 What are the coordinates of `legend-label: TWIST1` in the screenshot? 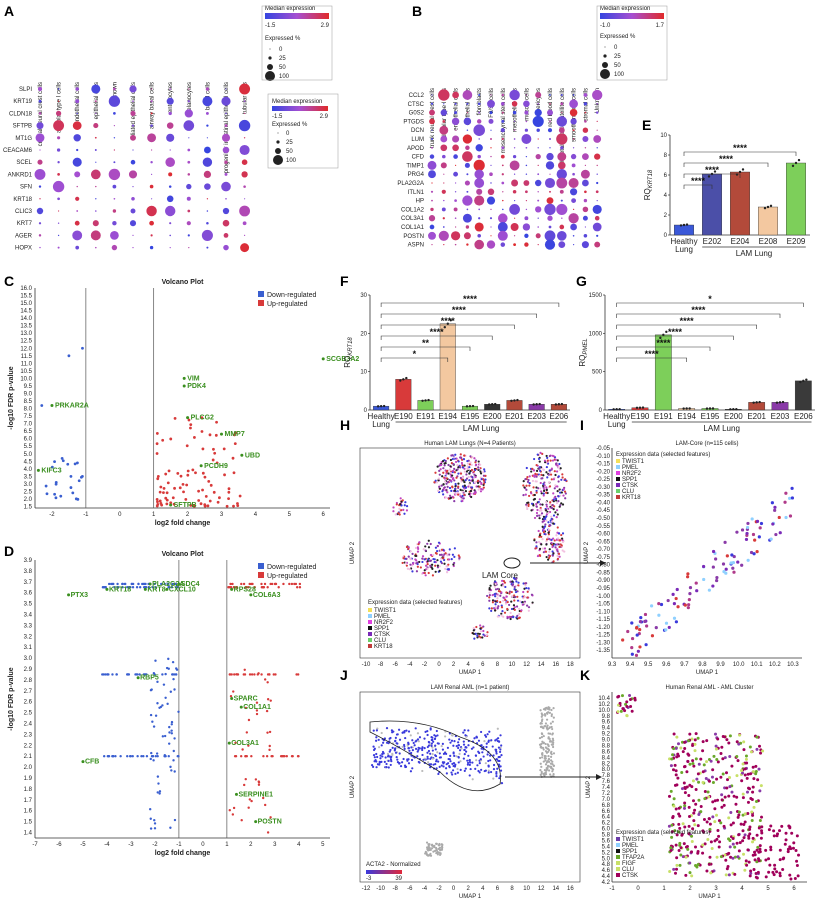 It's located at (633, 462).